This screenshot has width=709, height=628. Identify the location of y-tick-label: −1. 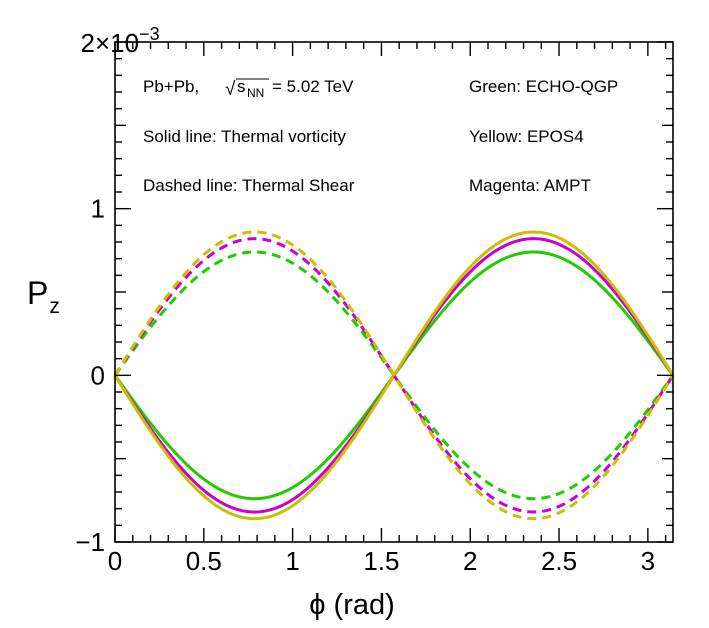
(90, 542).